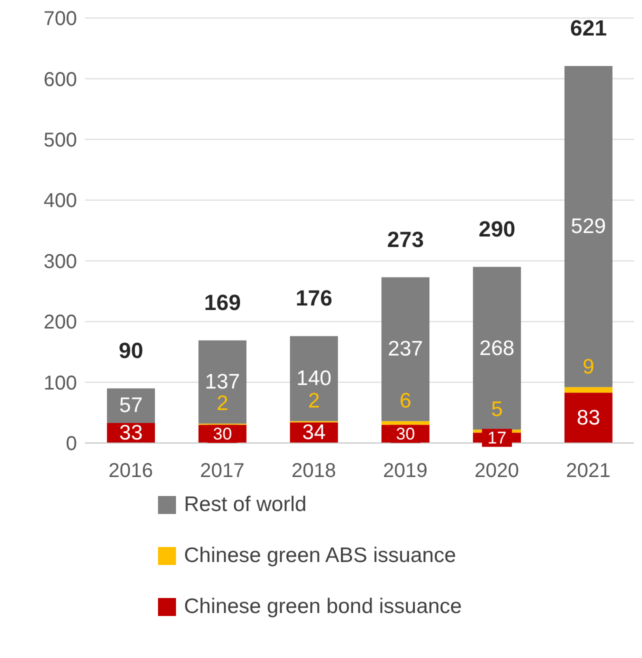  I want to click on y-tick-label: 200, so click(60, 323).